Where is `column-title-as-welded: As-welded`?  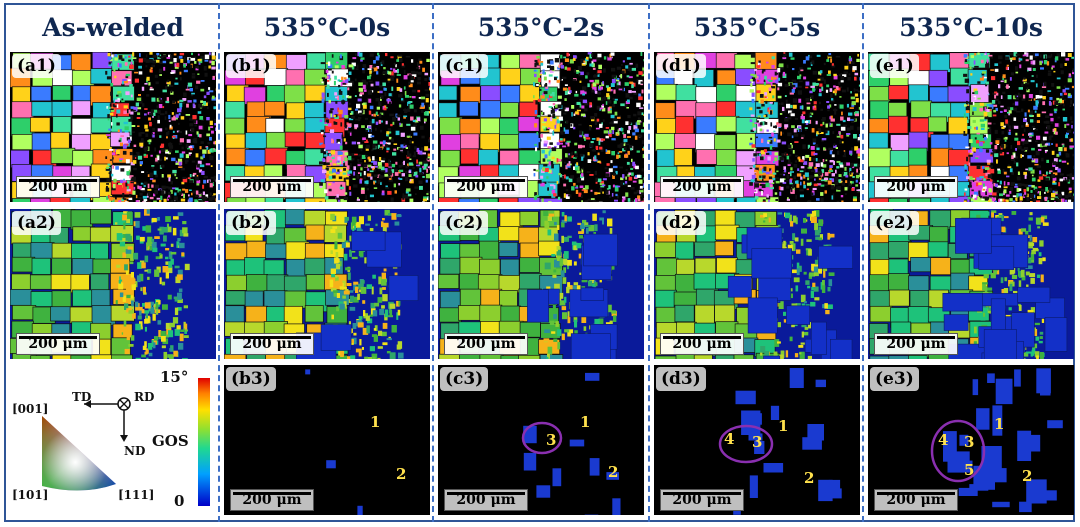
column-title-as-welded: As-welded is located at coordinates (113, 27).